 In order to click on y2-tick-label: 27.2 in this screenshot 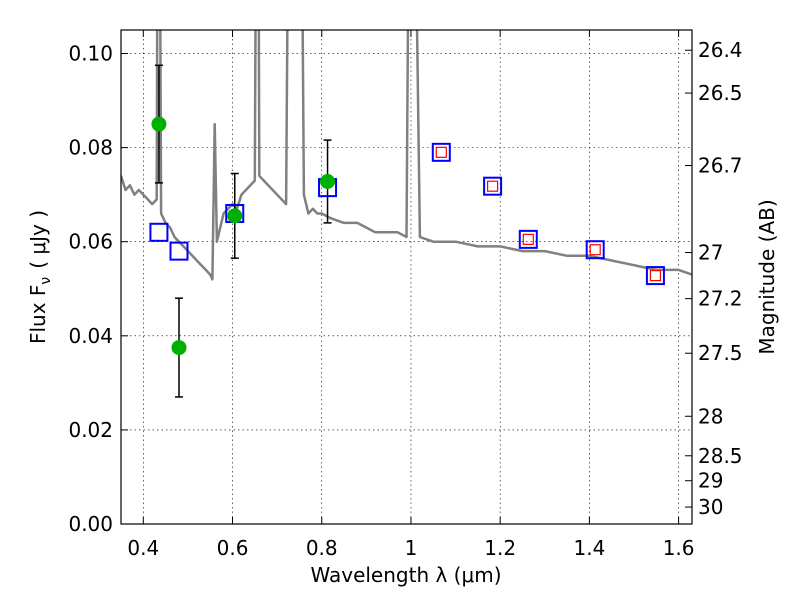, I will do `click(720, 299)`.